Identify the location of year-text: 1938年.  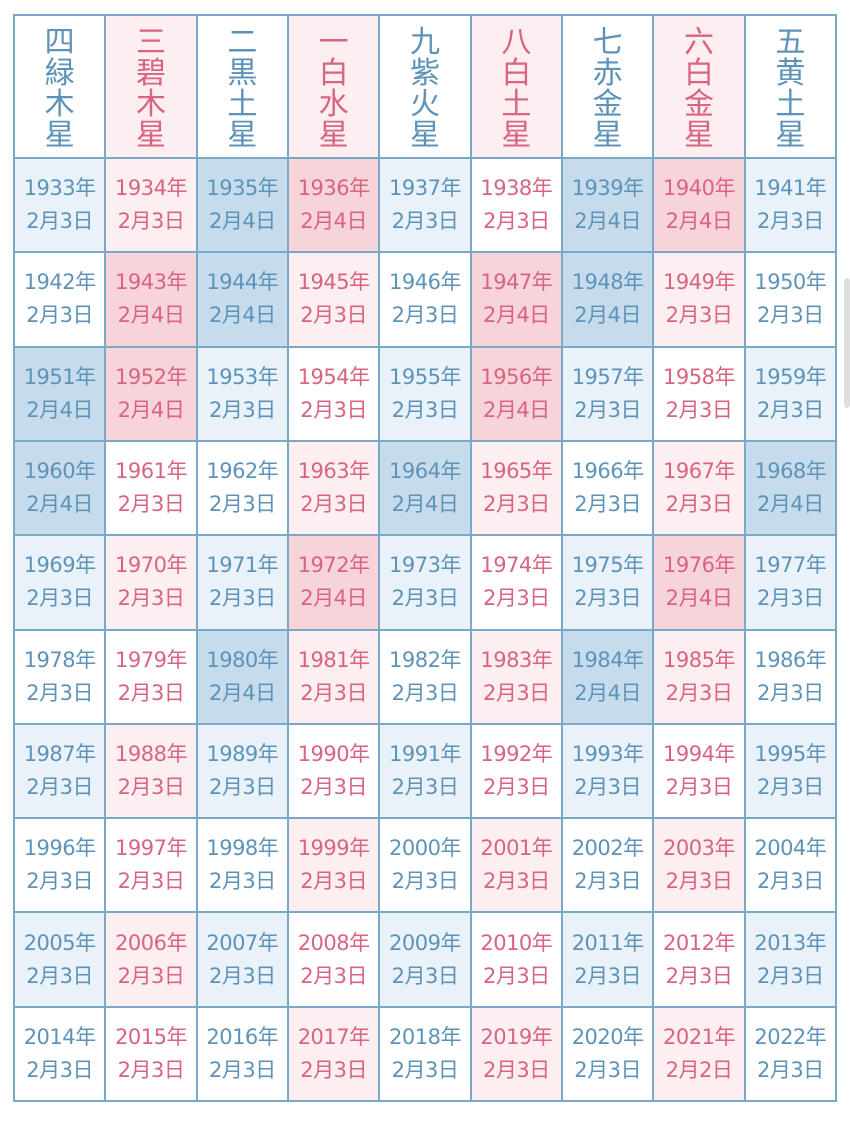
(516, 188).